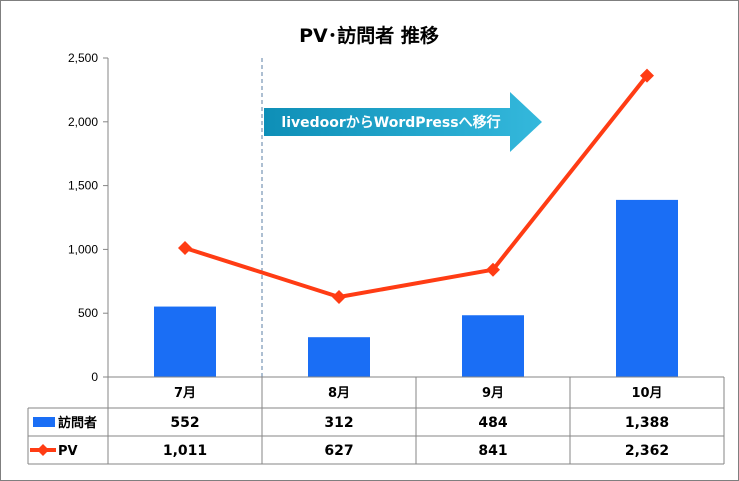 The height and width of the screenshot is (481, 739). I want to click on migration-arrow-shape, so click(403, 122).